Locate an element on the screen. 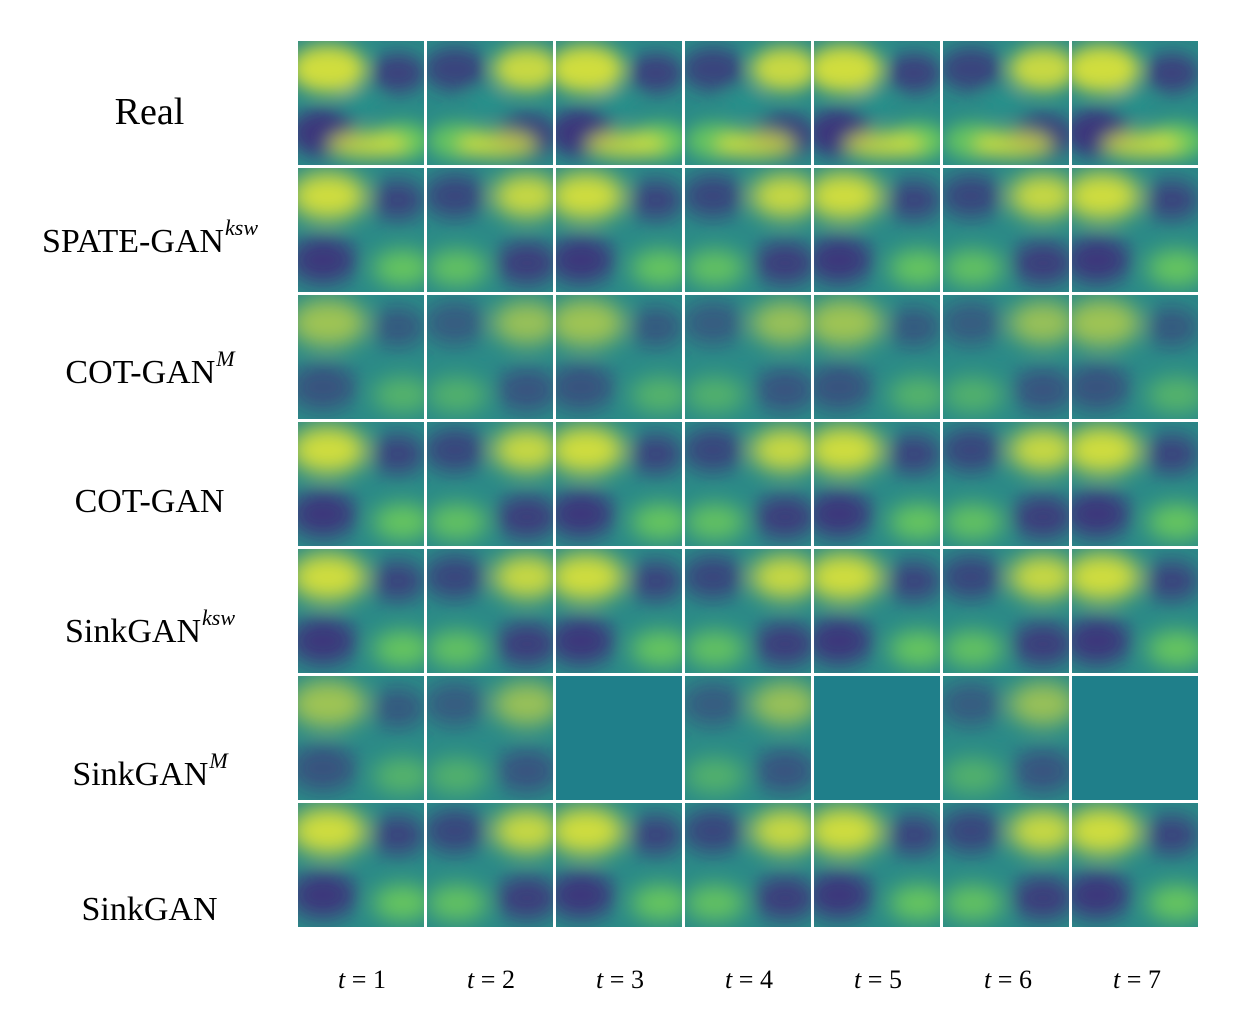  time-label-4: t = 4 is located at coordinates (749, 979).